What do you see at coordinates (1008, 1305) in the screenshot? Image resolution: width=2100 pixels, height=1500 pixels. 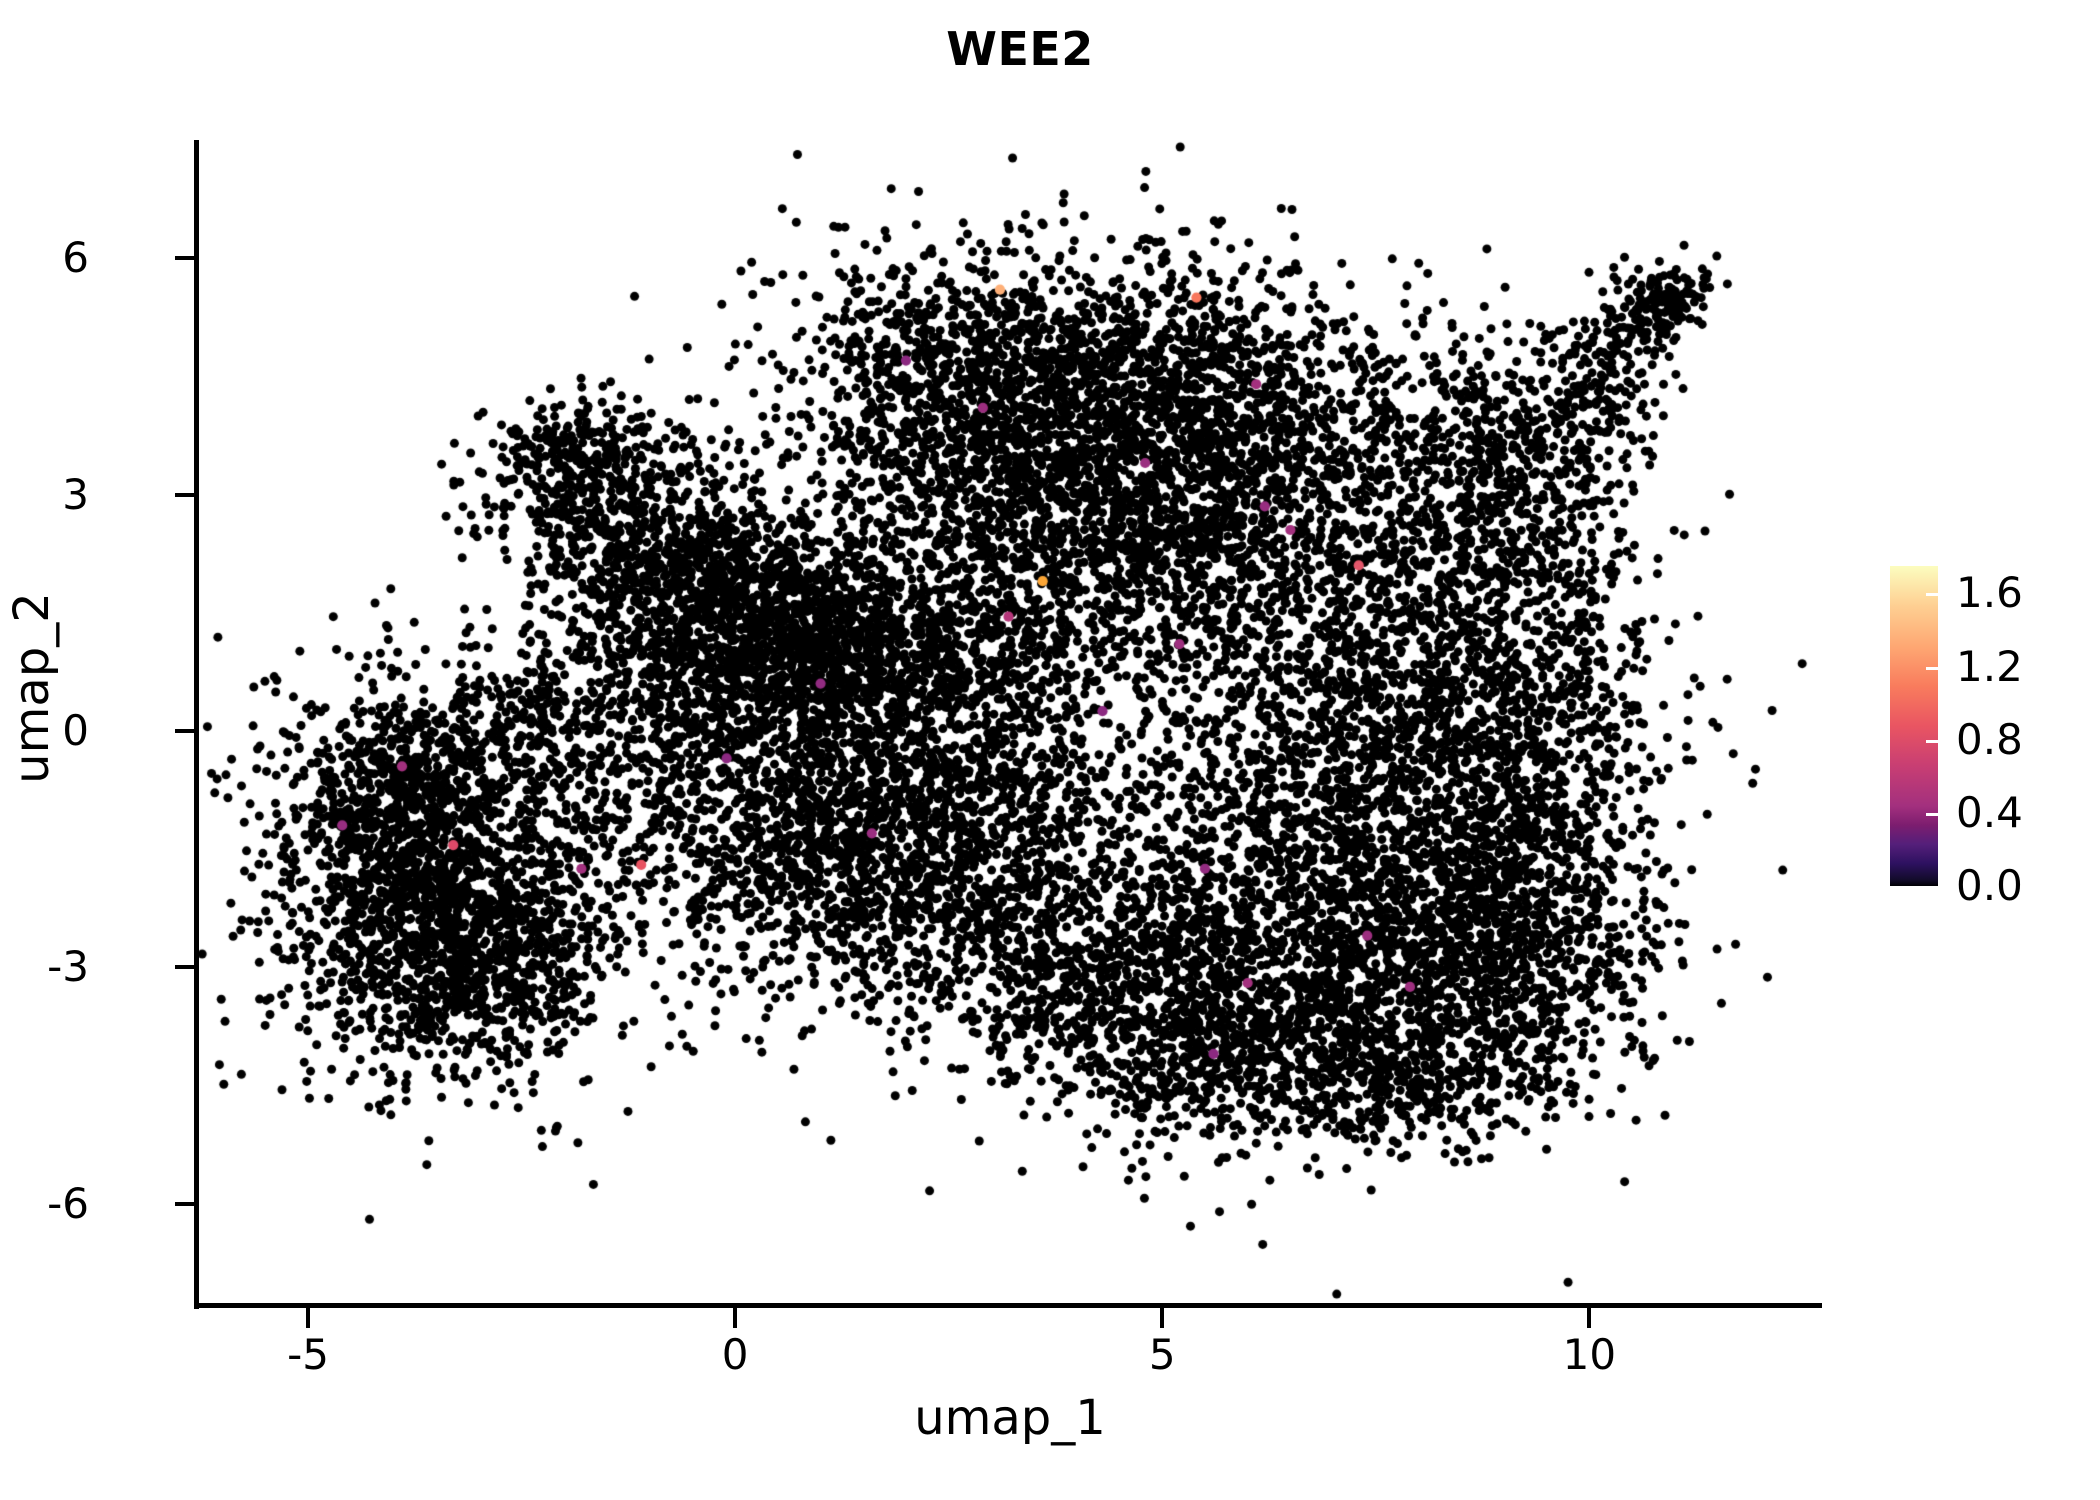 I see `x-axis-spine` at bounding box center [1008, 1305].